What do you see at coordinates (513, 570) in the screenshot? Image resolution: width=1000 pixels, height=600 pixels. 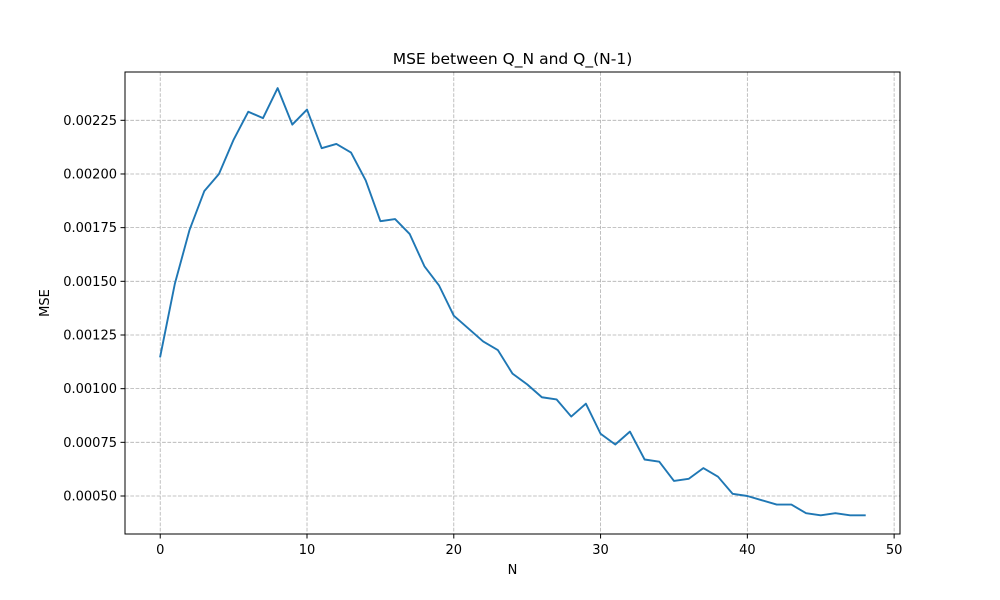 I see `x-axis-title: N` at bounding box center [513, 570].